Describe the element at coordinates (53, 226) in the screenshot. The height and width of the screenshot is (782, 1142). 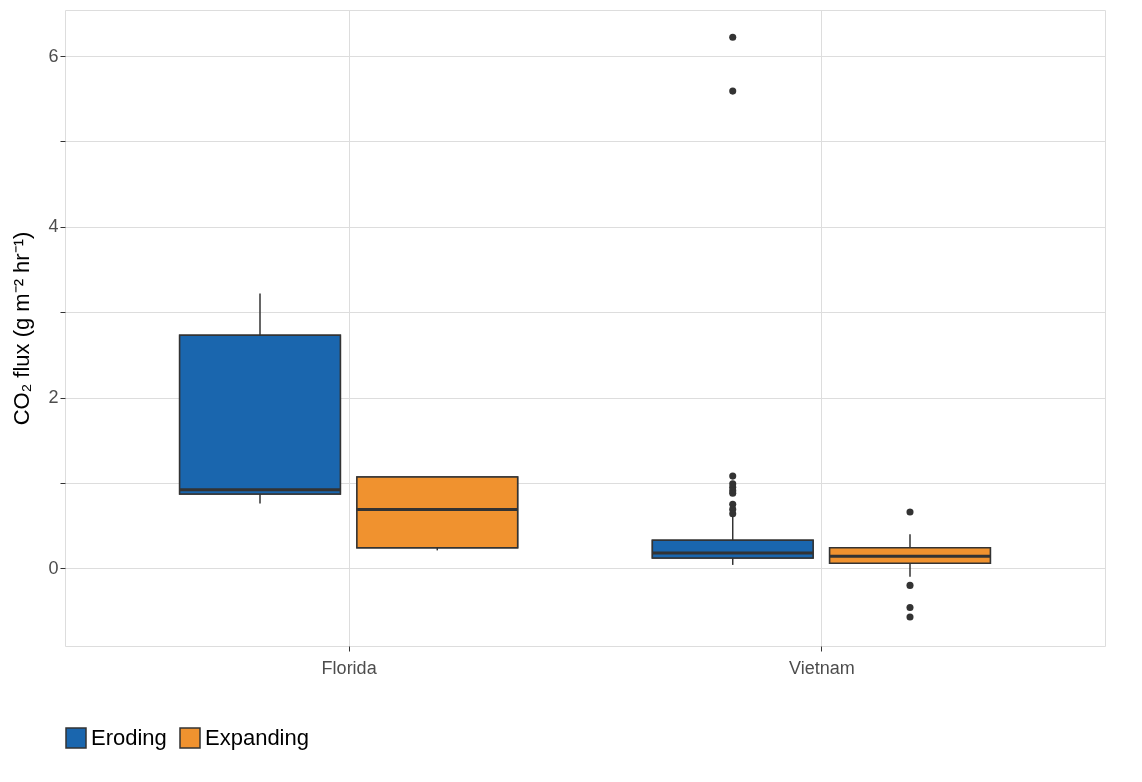
I see `y-tick-label: 4` at that location.